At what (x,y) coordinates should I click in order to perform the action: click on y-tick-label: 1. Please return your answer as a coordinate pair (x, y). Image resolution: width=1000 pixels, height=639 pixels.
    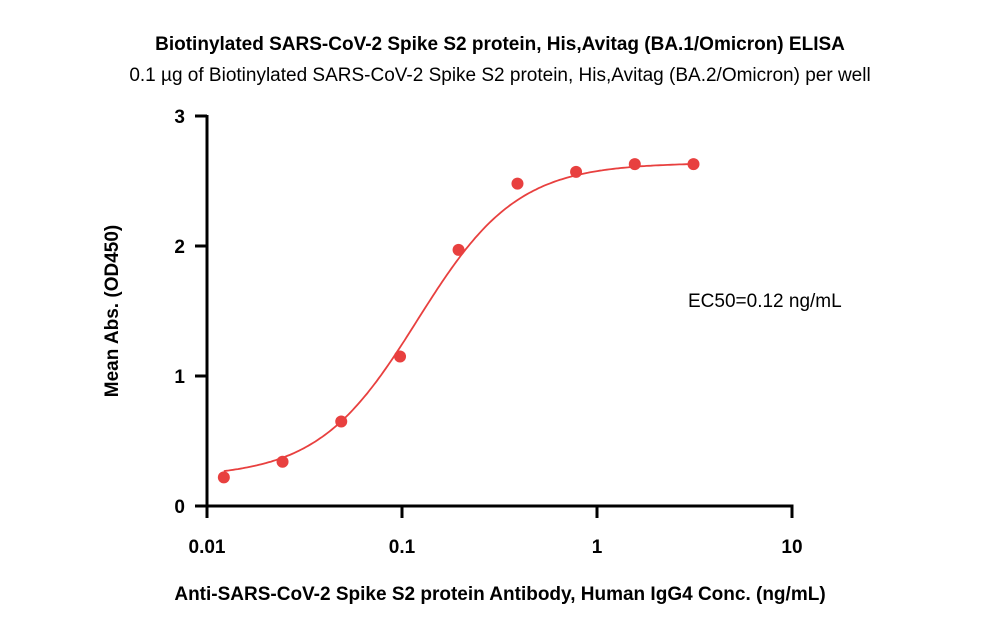
    Looking at the image, I should click on (179, 377).